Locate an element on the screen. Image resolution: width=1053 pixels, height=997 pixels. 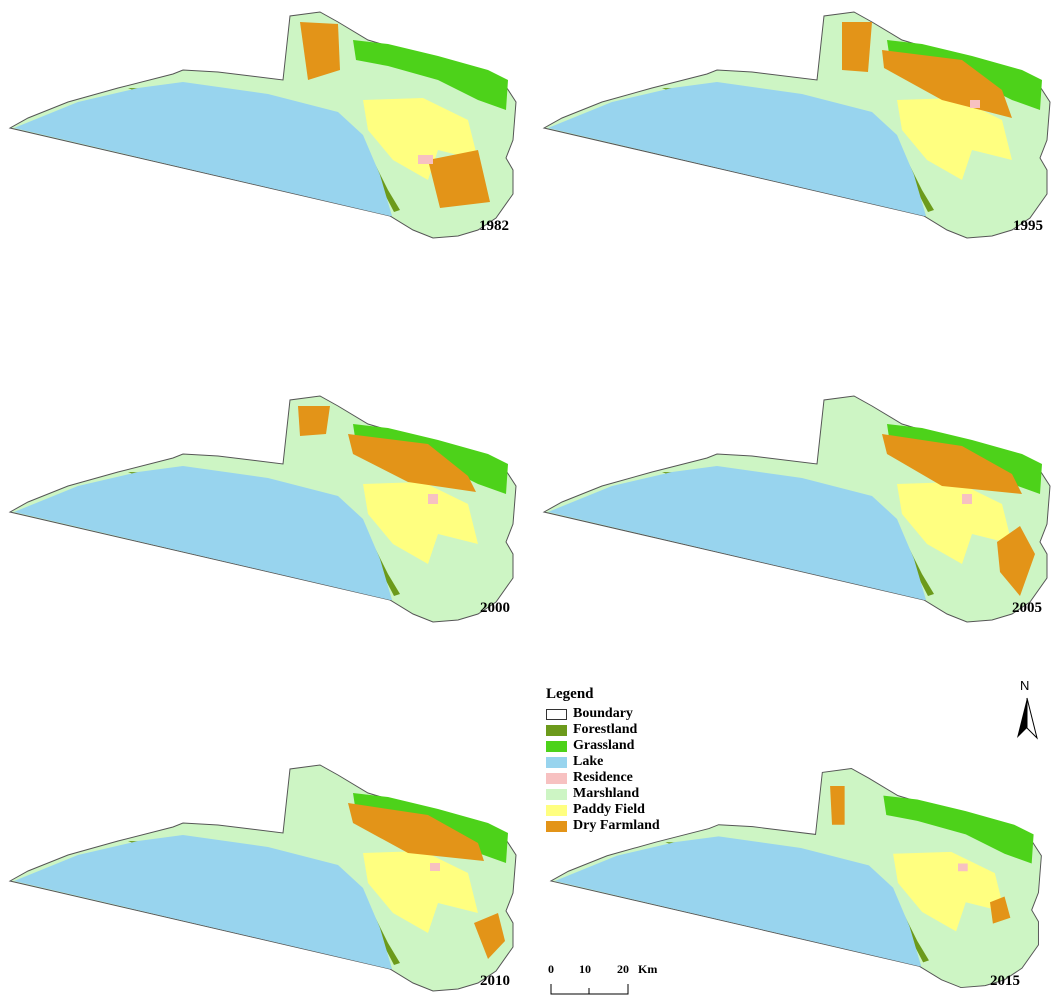
north-label: N is located at coordinates (1025, 685).